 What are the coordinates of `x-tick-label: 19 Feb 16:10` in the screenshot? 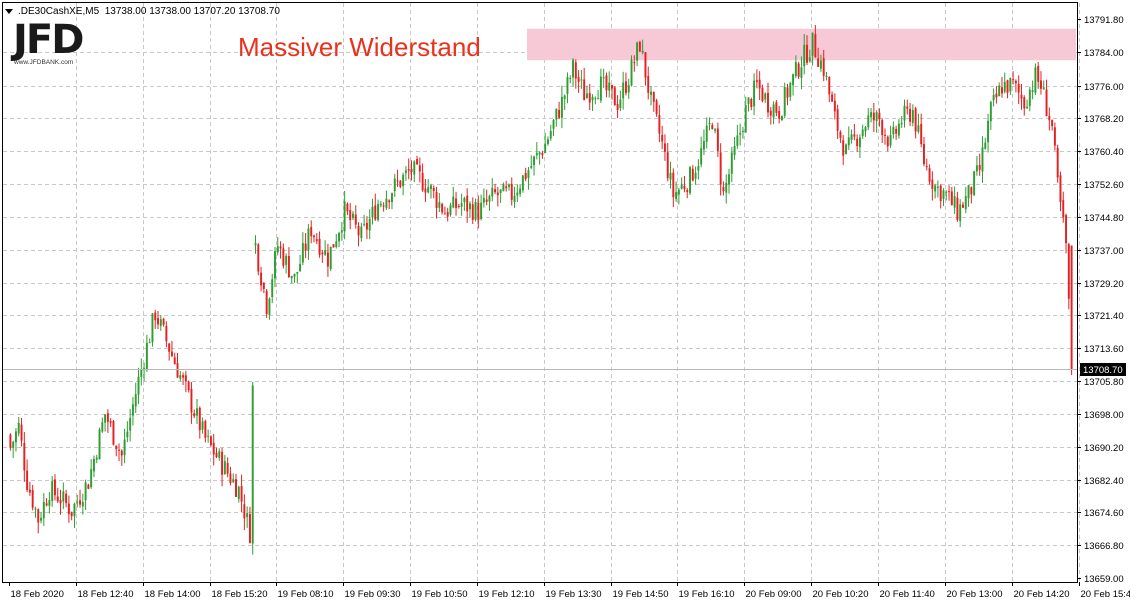 It's located at (707, 594).